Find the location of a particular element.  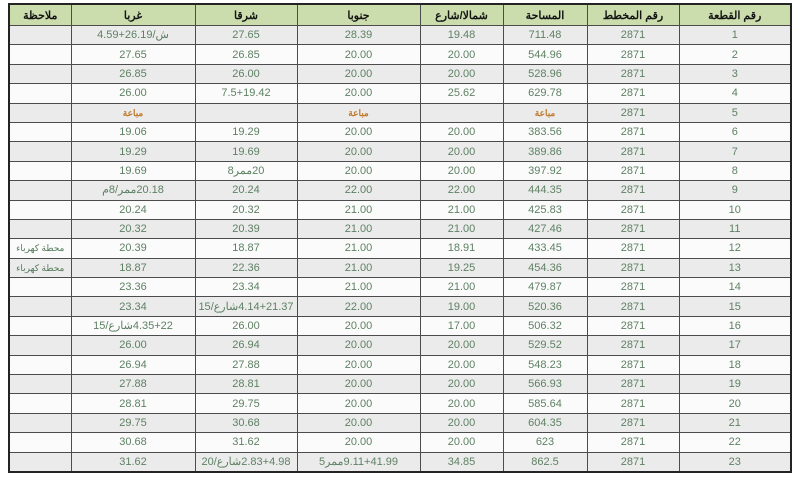

cell-area: 383.56 is located at coordinates (545, 132).